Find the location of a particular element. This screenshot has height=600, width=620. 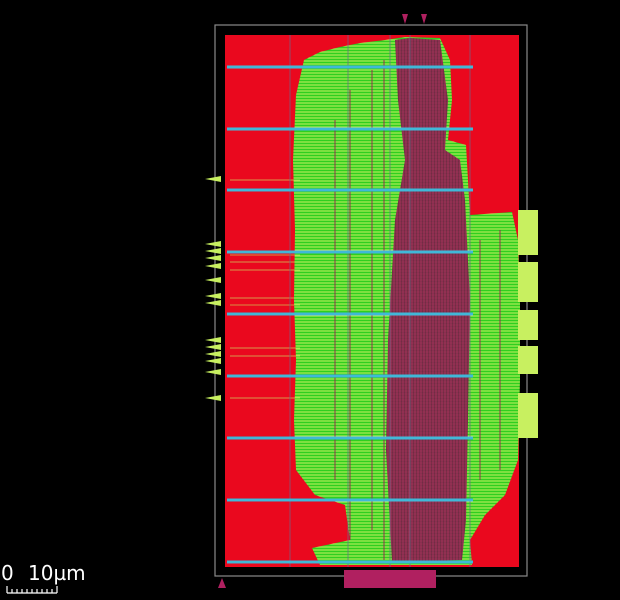

io-pins-bottom is located at coordinates (327, 579).